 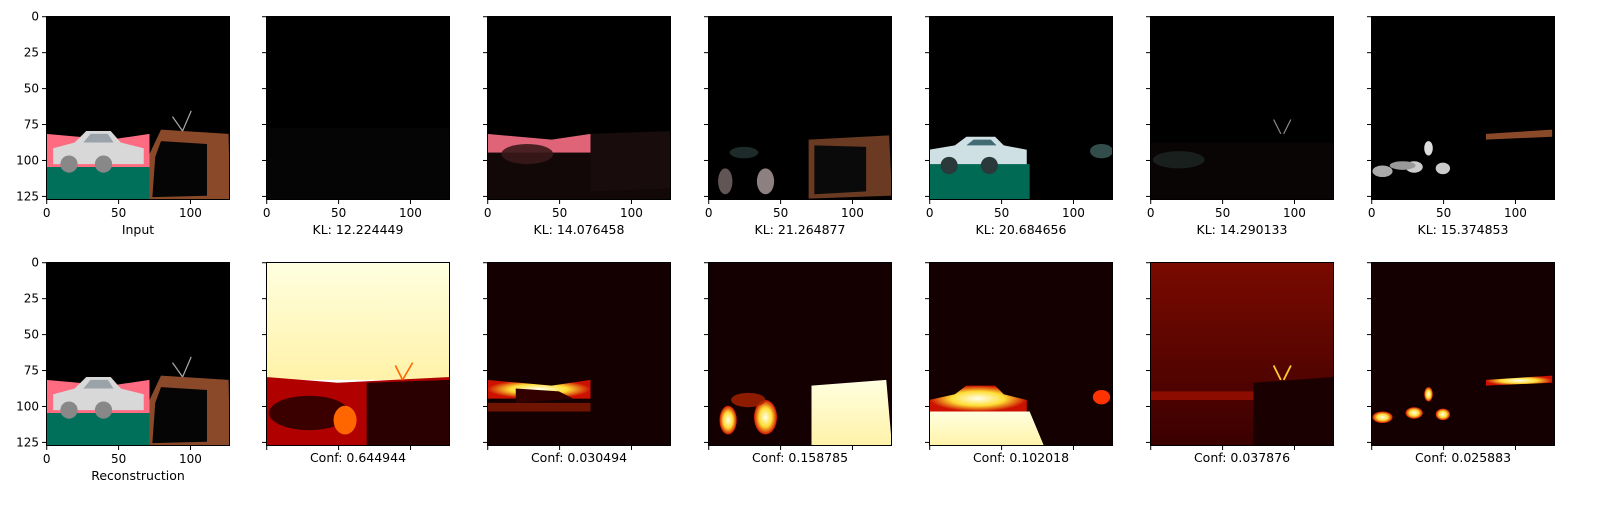 What do you see at coordinates (579, 229) in the screenshot?
I see `kl-caption: KL: 14.076458` at bounding box center [579, 229].